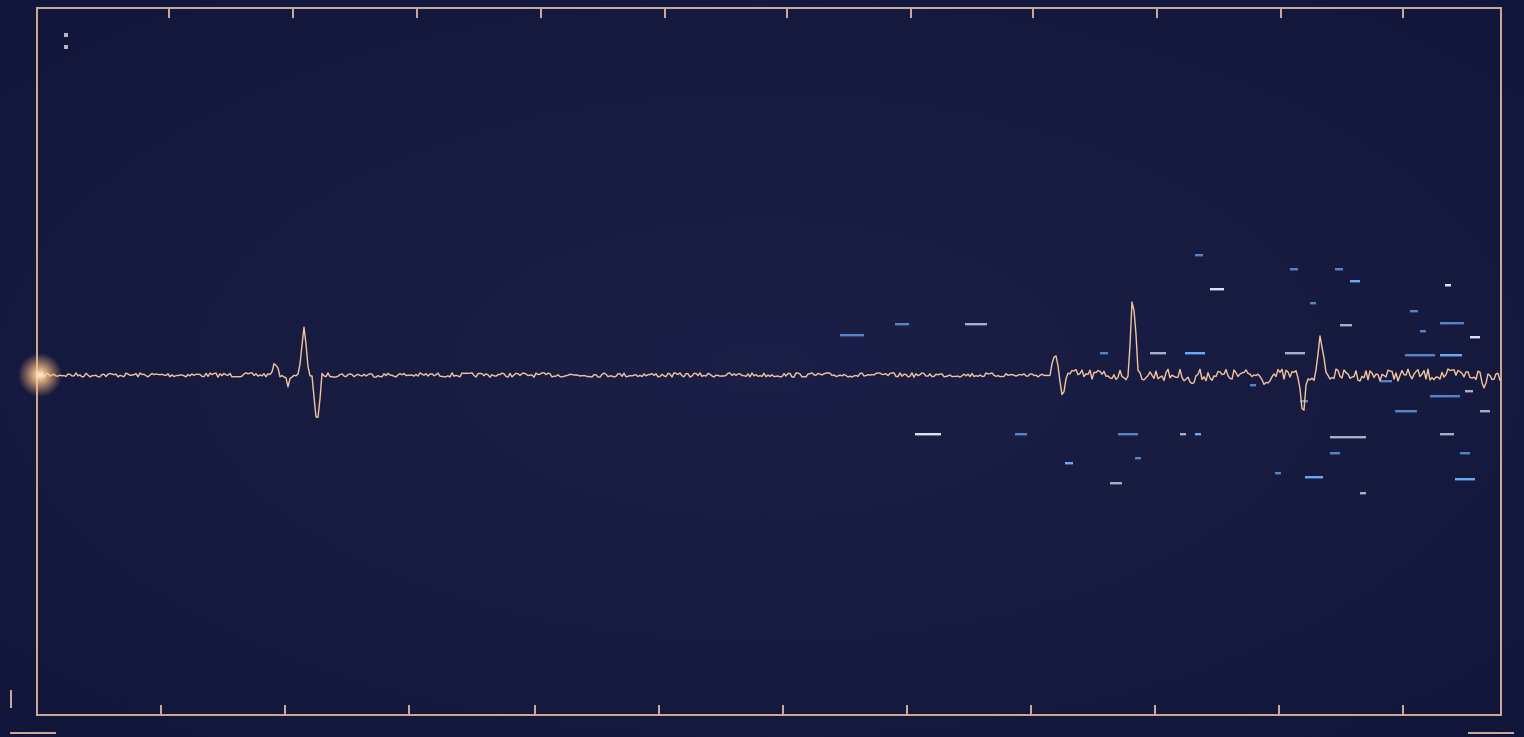  Describe the element at coordinates (1491, 733) in the screenshot. I see `corner-mark-bottom-right-h` at that location.